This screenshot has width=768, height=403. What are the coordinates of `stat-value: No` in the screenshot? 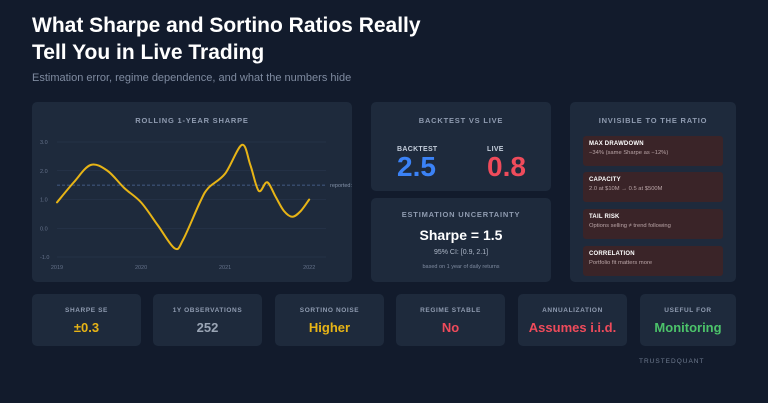 It's located at (450, 327).